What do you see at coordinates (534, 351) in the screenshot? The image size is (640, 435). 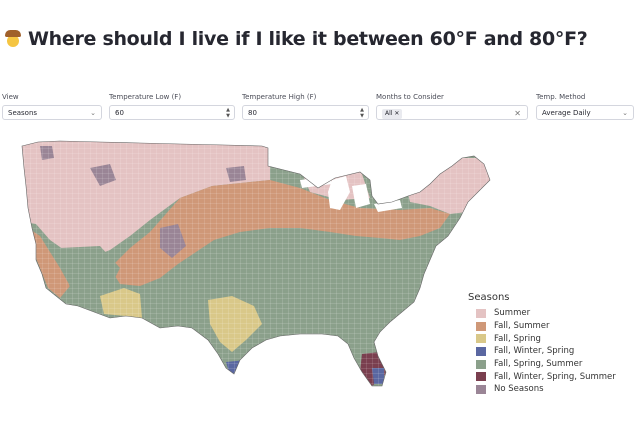 I see `legend-label: Fall, Winter, Spring` at bounding box center [534, 351].